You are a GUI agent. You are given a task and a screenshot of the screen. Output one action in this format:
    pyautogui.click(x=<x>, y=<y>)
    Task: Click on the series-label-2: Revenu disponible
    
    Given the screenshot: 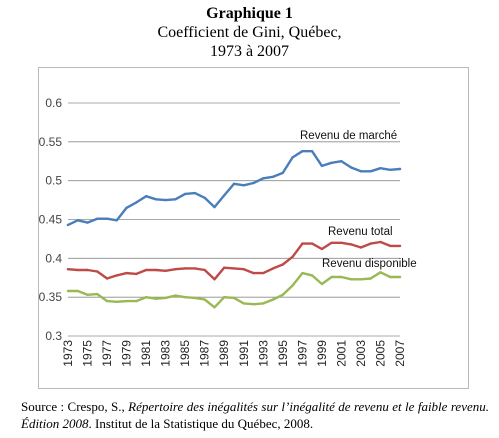 What is the action you would take?
    pyautogui.click(x=369, y=264)
    